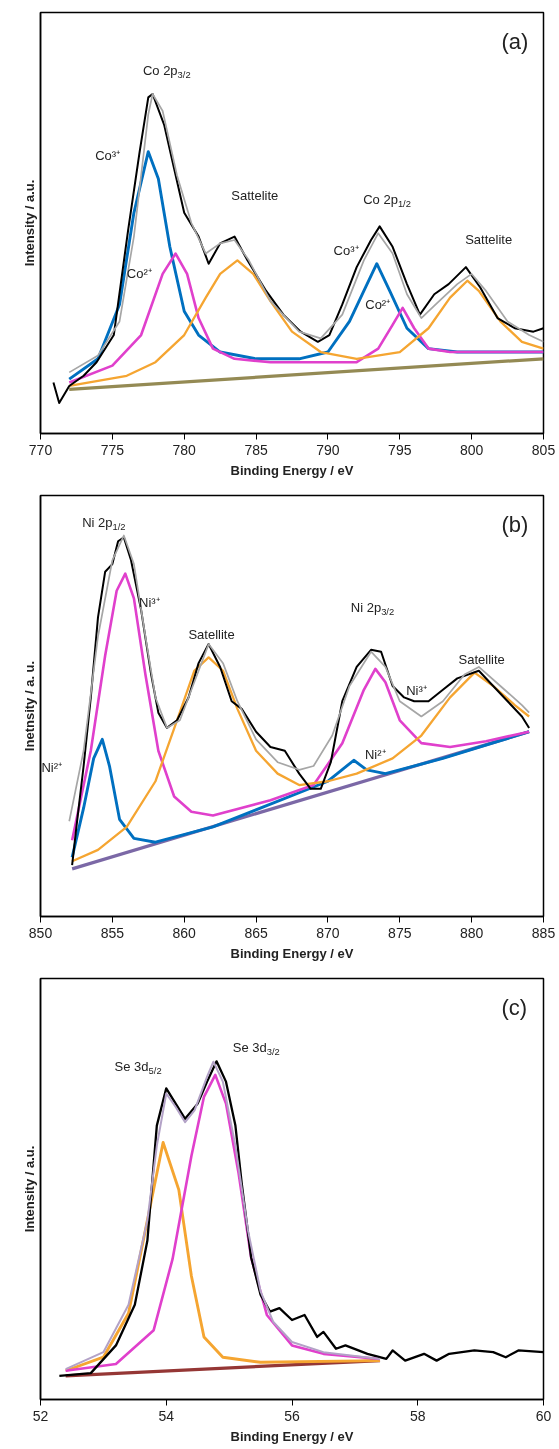 This screenshot has height=1449, width=559. Describe the element at coordinates (400, 449) in the screenshot. I see `x-tick-label: 795` at that location.